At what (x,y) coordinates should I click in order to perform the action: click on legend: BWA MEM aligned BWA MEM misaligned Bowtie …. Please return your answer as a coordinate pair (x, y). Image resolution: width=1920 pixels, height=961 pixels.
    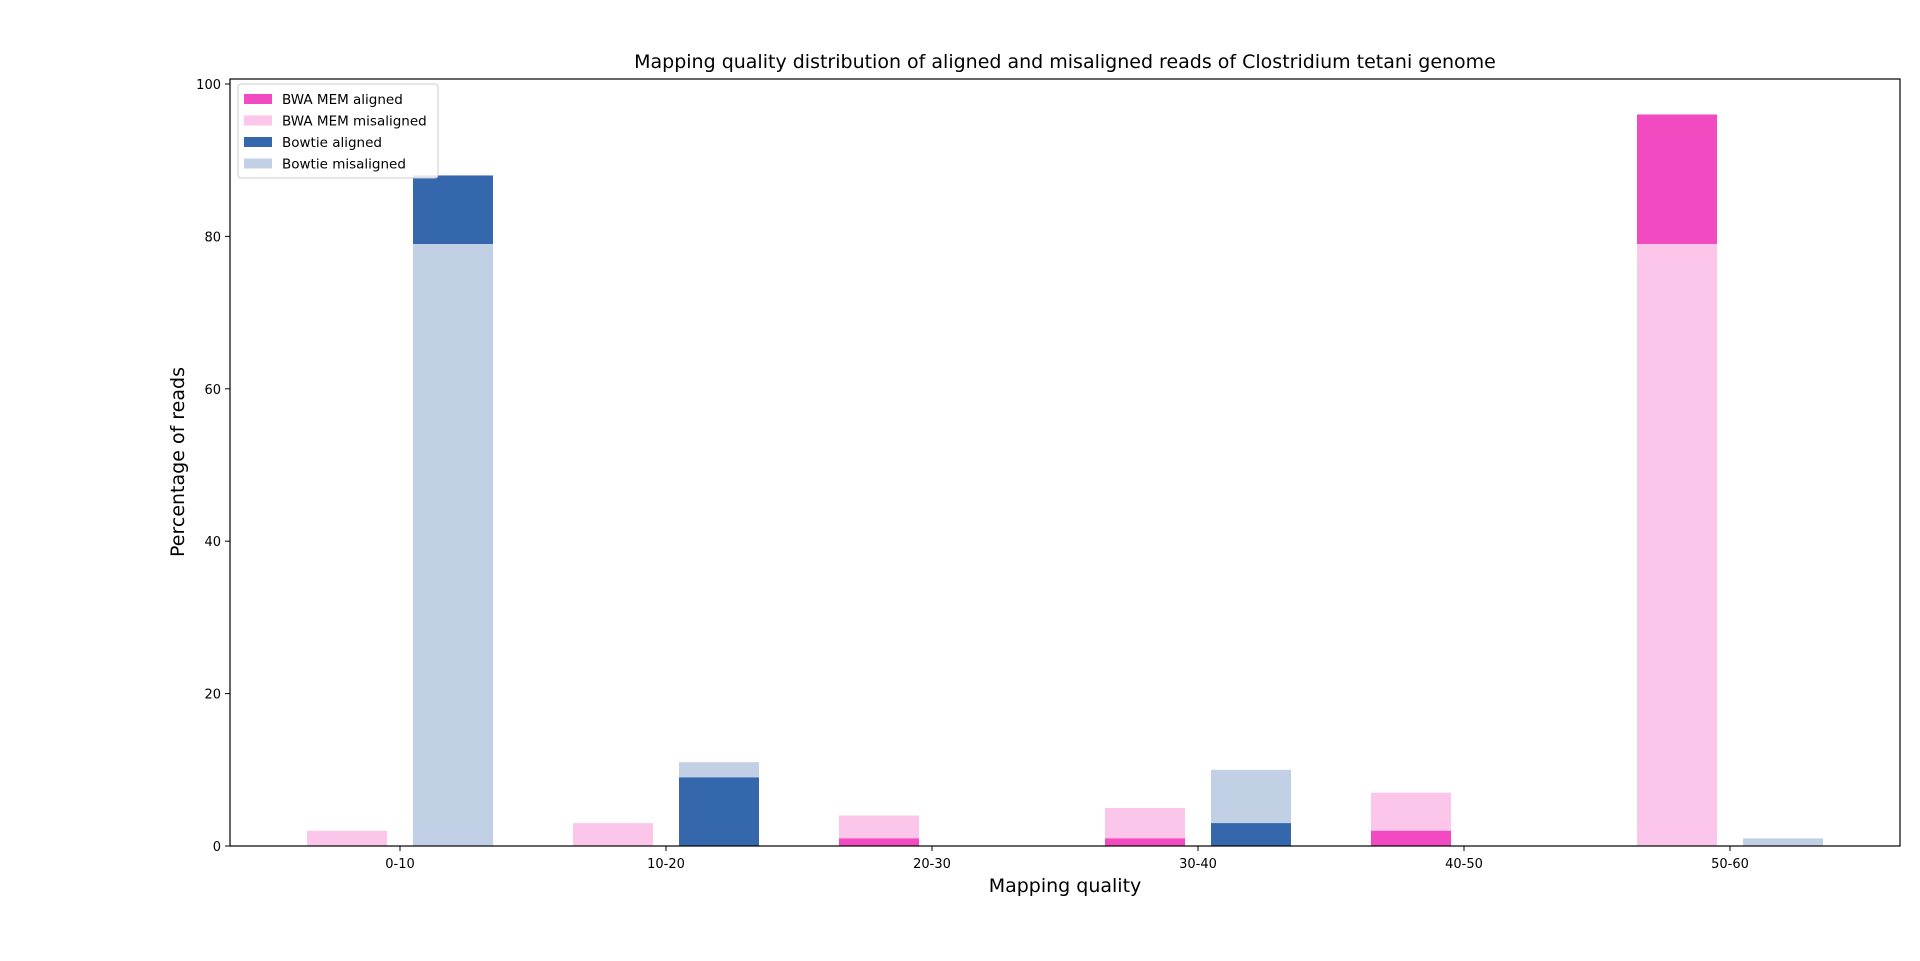
    Looking at the image, I should click on (338, 131).